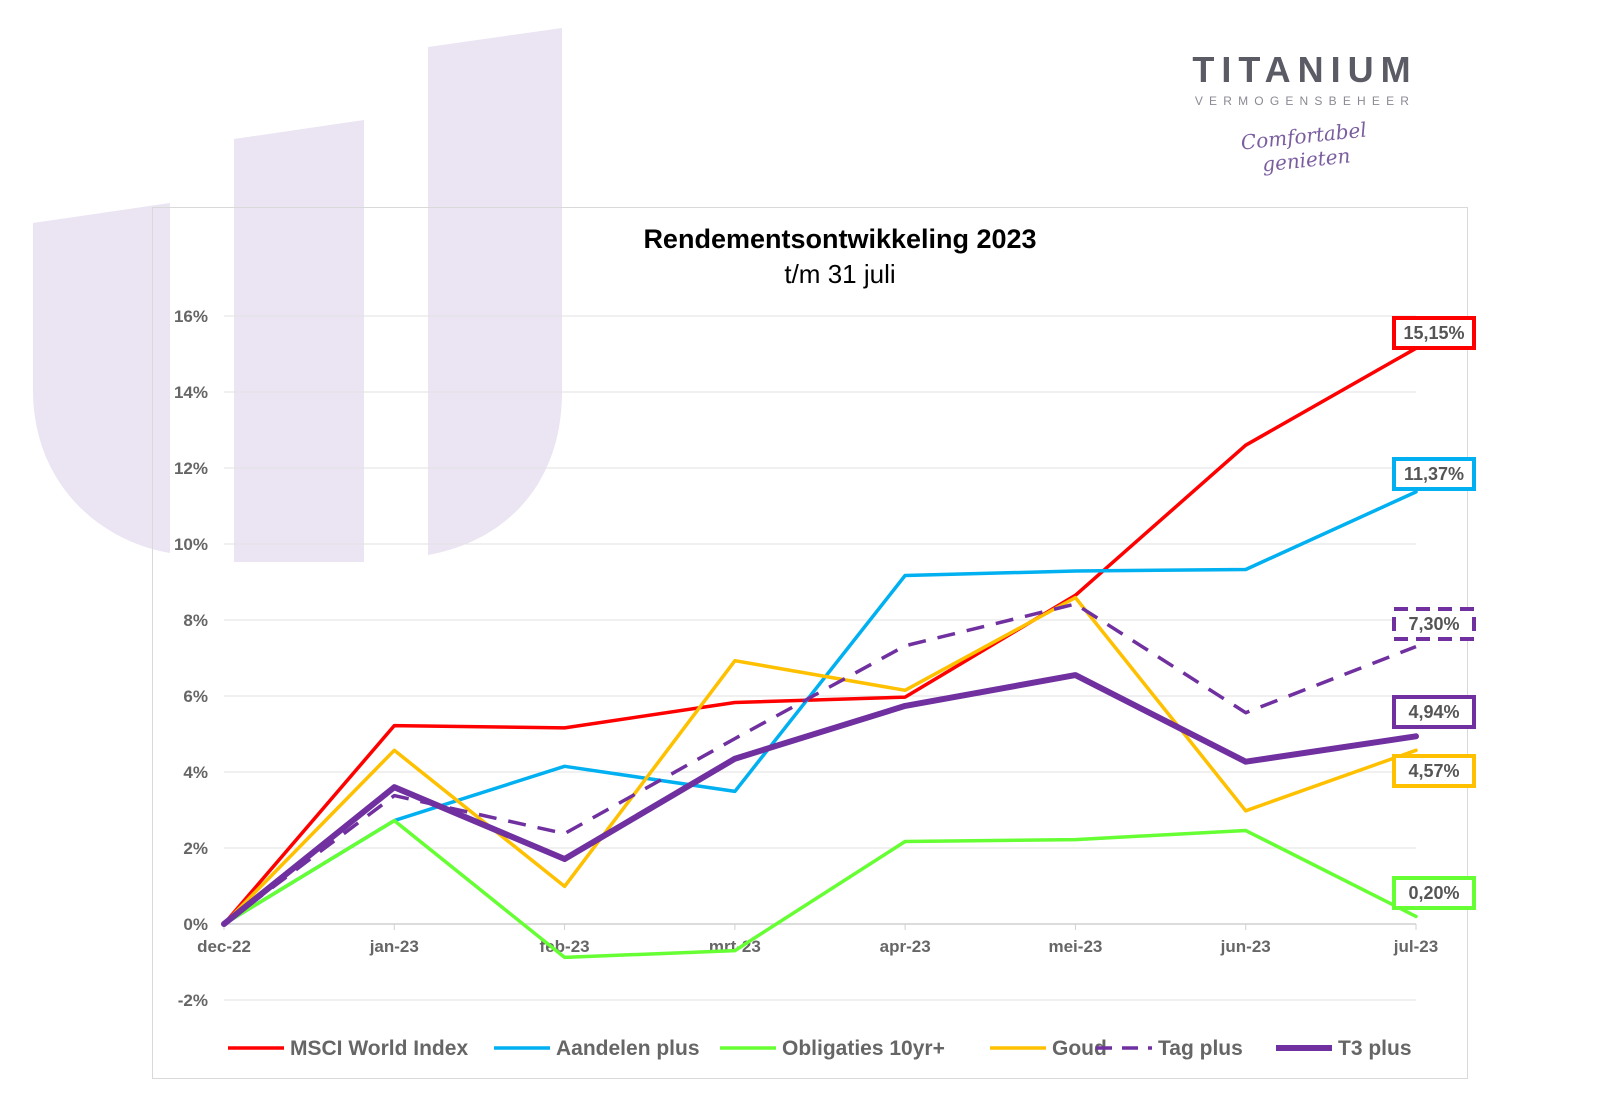 This screenshot has width=1604, height=1109. Describe the element at coordinates (565, 946) in the screenshot. I see `x-tick-label: feb-23` at that location.